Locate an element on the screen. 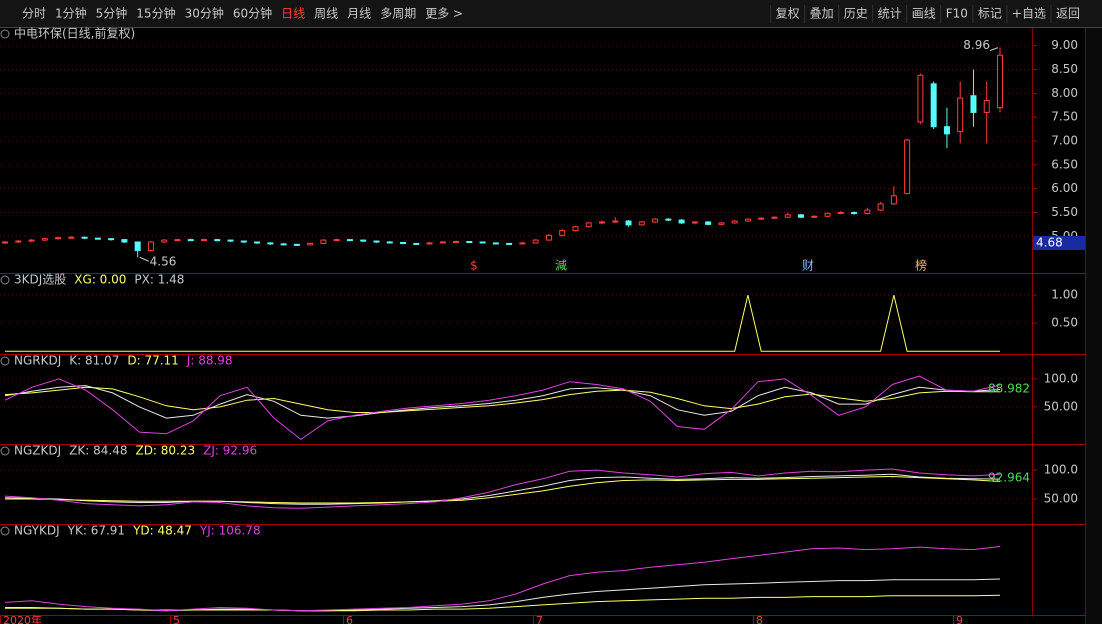  toolbar-button: 历史 is located at coordinates (856, 14).